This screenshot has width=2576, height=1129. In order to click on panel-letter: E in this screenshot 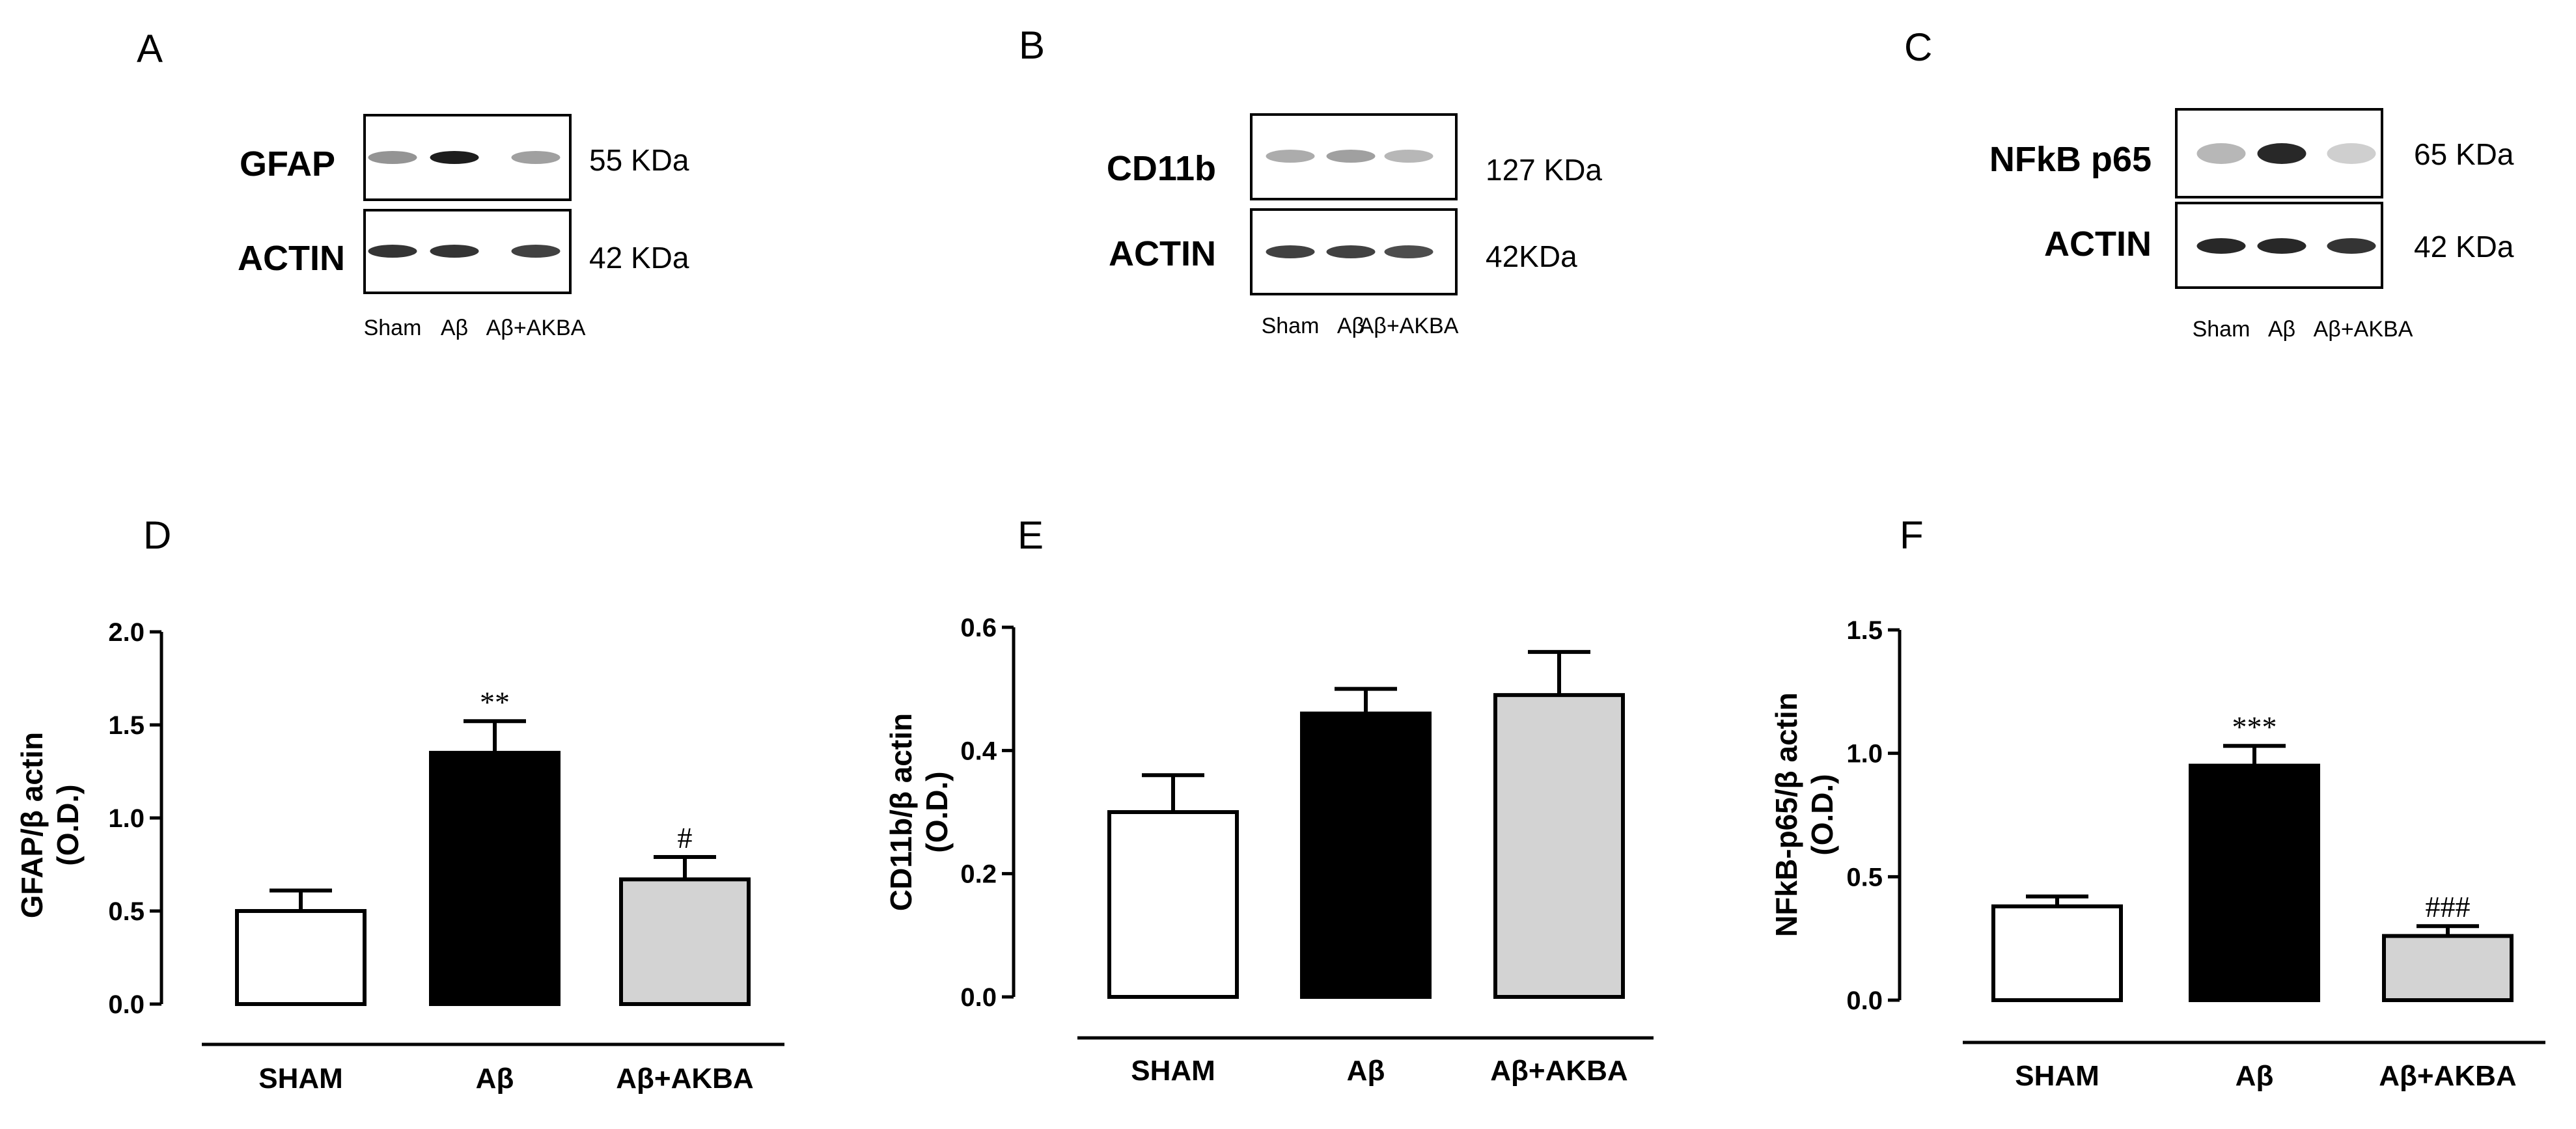, I will do `click(1031, 535)`.